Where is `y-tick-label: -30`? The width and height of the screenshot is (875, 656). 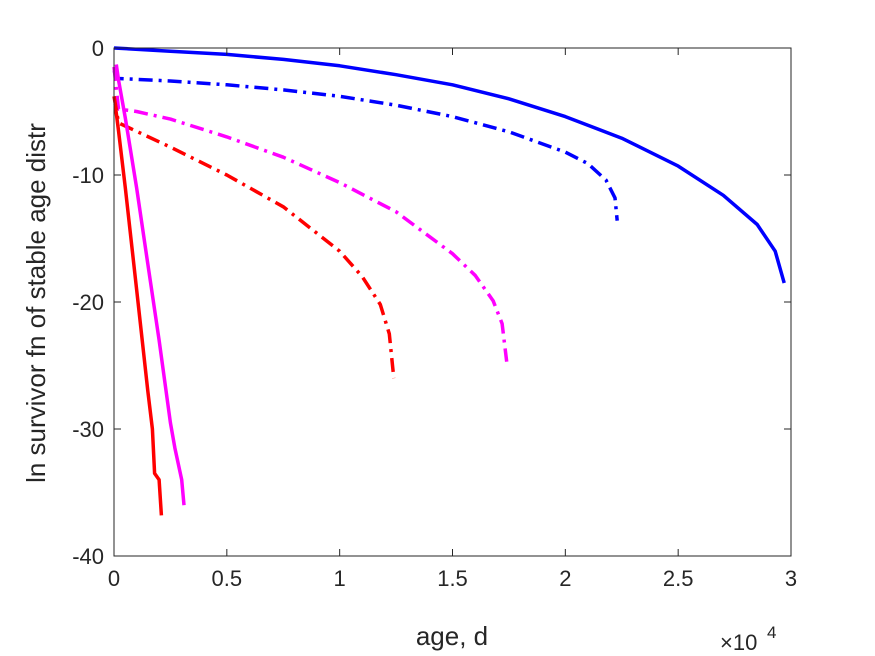 y-tick-label: -30 is located at coordinates (88, 429).